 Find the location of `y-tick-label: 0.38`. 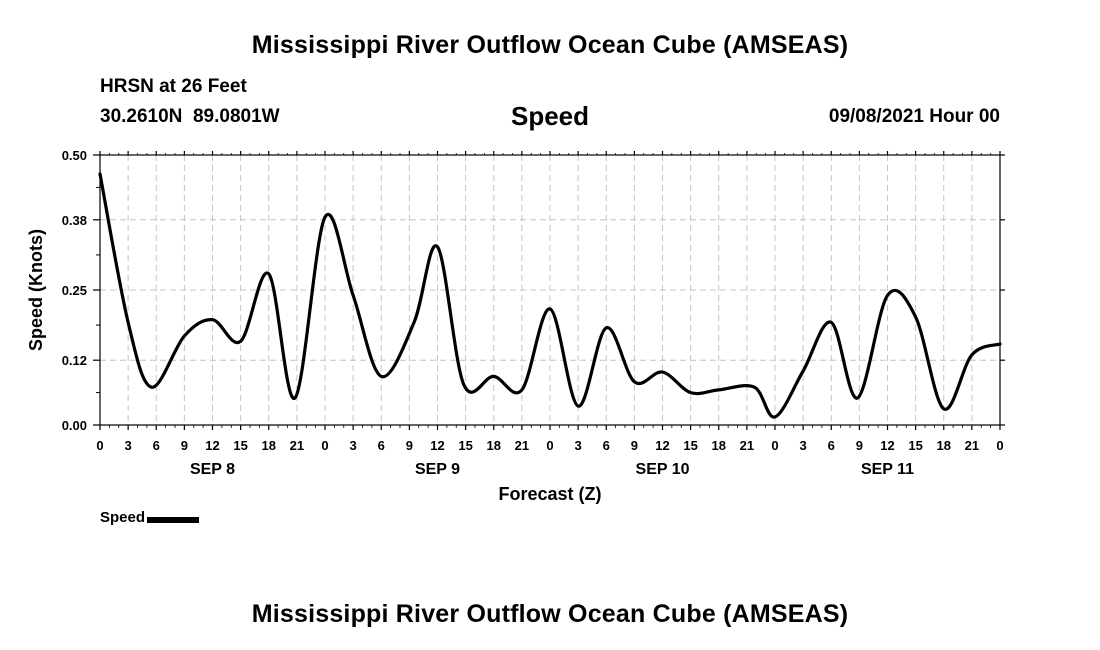

y-tick-label: 0.38 is located at coordinates (74, 220).